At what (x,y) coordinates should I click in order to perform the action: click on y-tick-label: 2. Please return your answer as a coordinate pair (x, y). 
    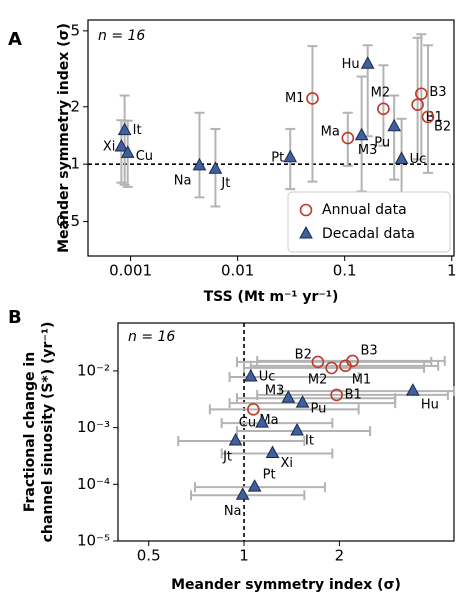
    Looking at the image, I should click on (75, 106).